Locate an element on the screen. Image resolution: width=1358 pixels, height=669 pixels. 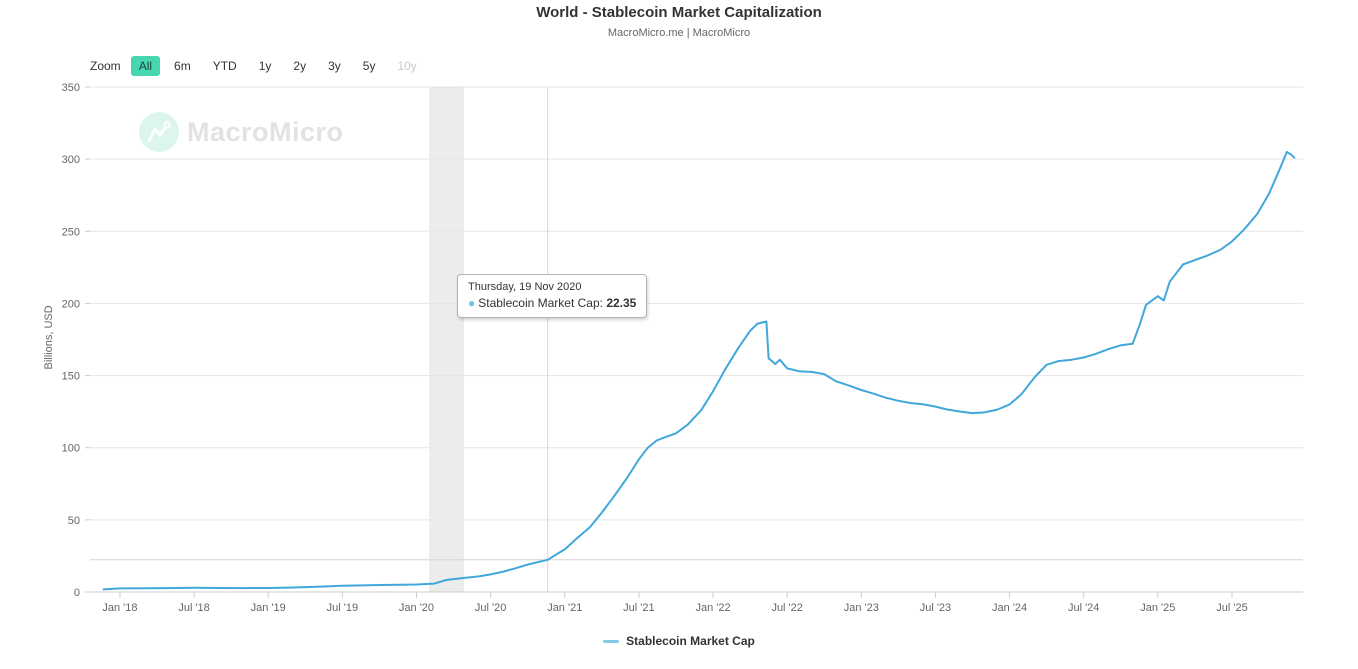
y-axis-label: 0 is located at coordinates (77, 593).